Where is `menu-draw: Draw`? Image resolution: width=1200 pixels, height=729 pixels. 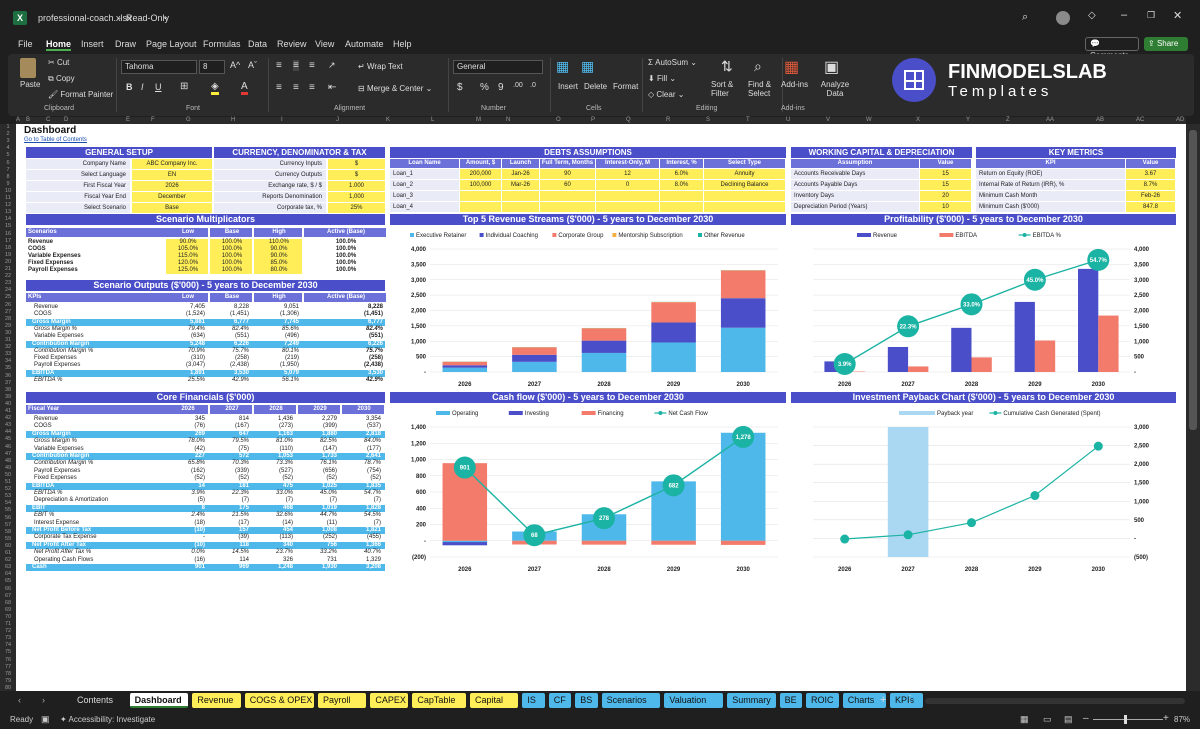 menu-draw: Draw is located at coordinates (126, 44).